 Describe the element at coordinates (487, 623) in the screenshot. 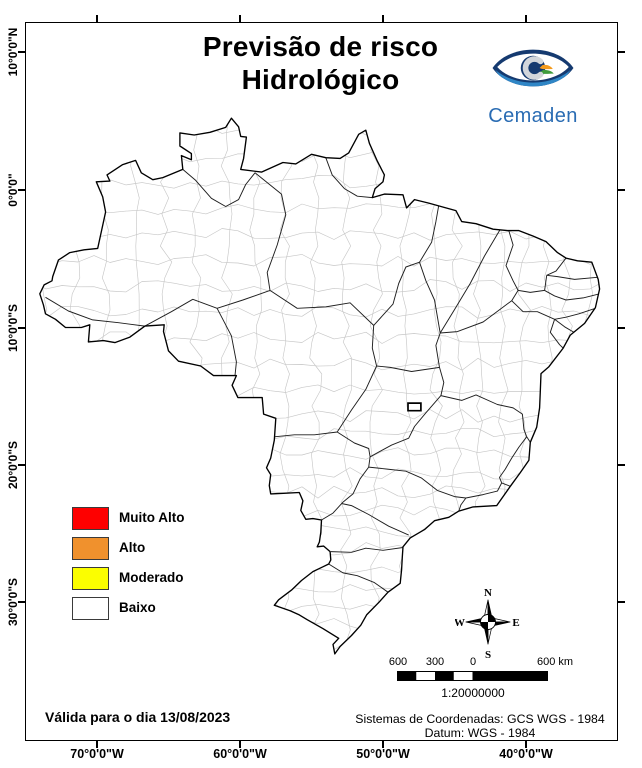

I see `compass-rose-icon: N S W E` at that location.